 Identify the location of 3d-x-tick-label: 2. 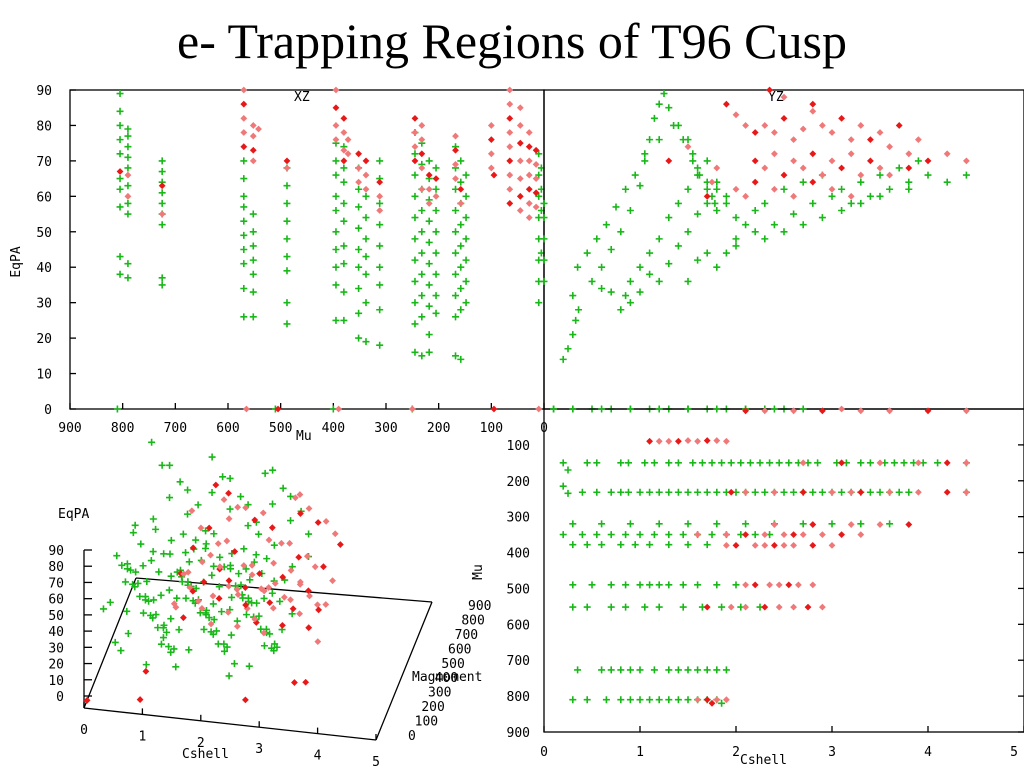
(201, 743).